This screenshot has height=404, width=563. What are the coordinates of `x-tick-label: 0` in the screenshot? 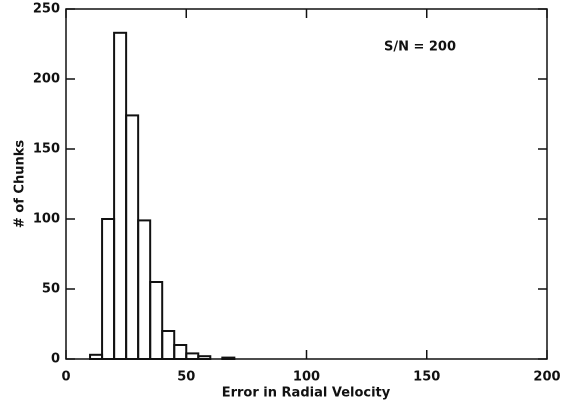 It's located at (65, 377).